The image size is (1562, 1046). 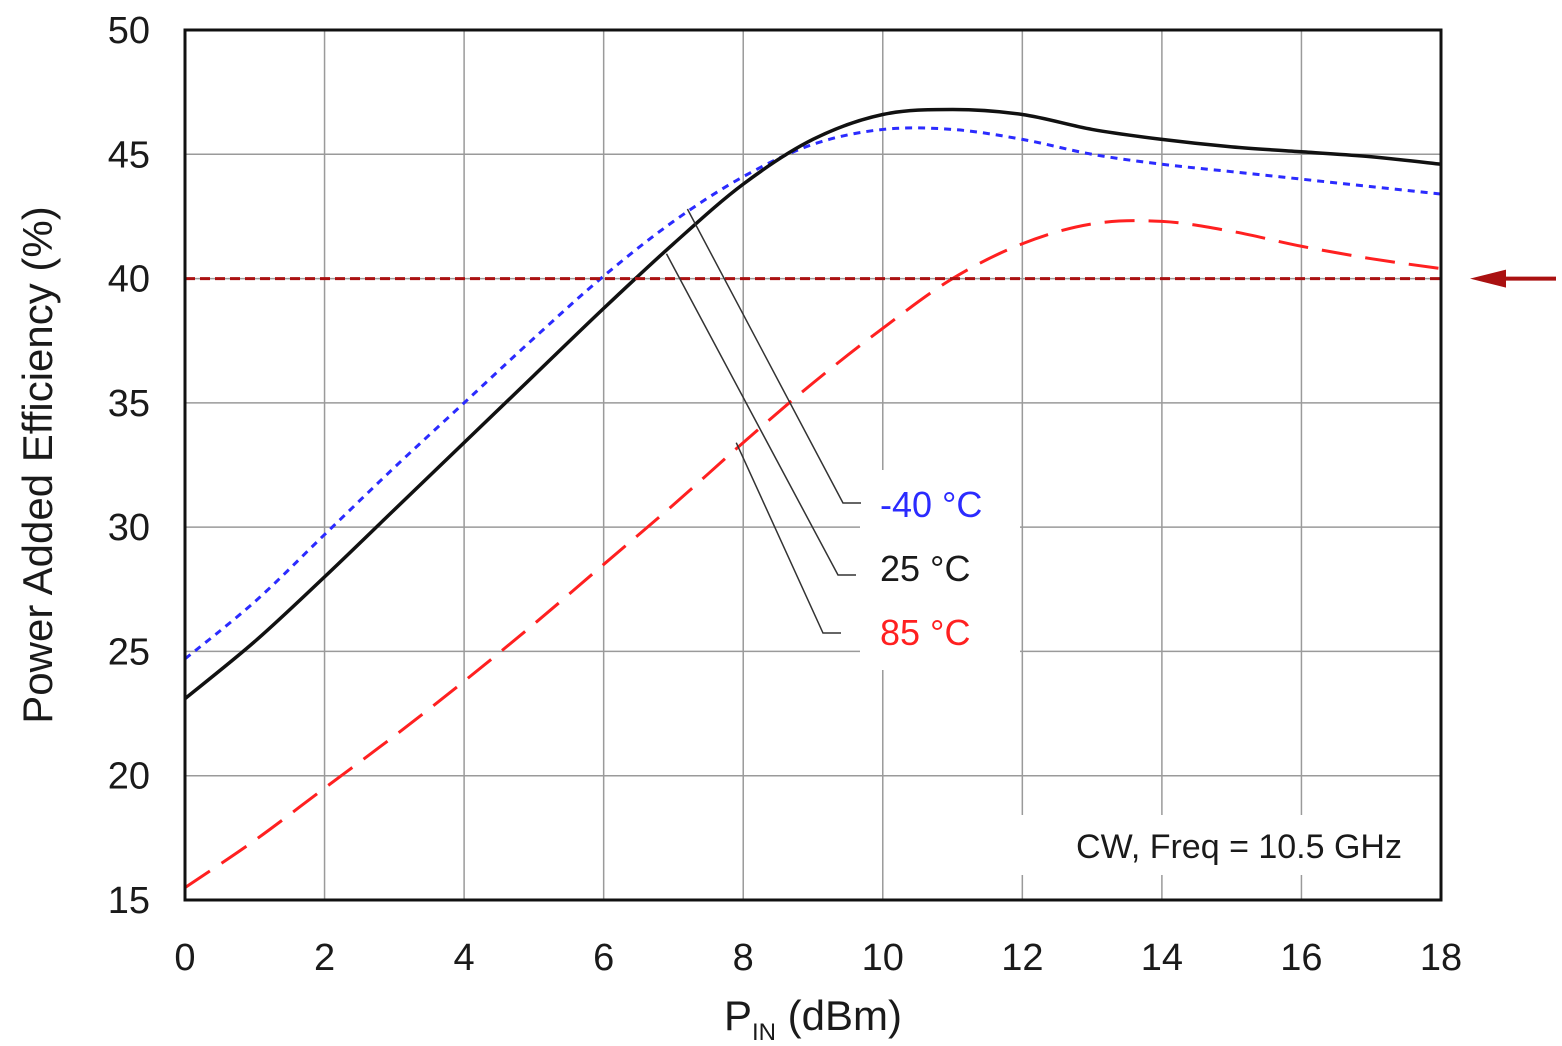 What do you see at coordinates (1441, 958) in the screenshot?
I see `x-tick-label: 18` at bounding box center [1441, 958].